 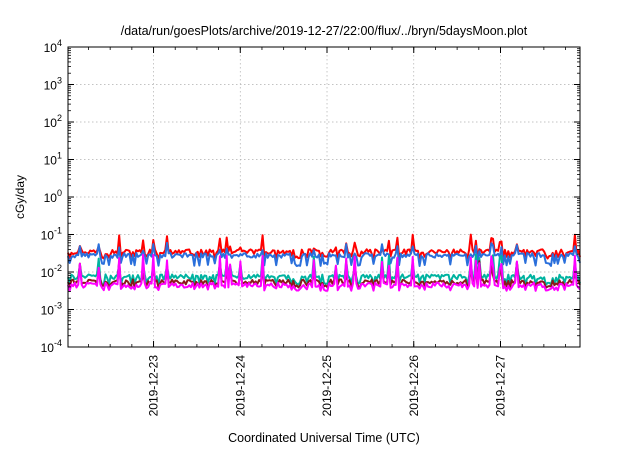 What do you see at coordinates (53, 159) in the screenshot?
I see `y-tick-label: 10¹` at bounding box center [53, 159].